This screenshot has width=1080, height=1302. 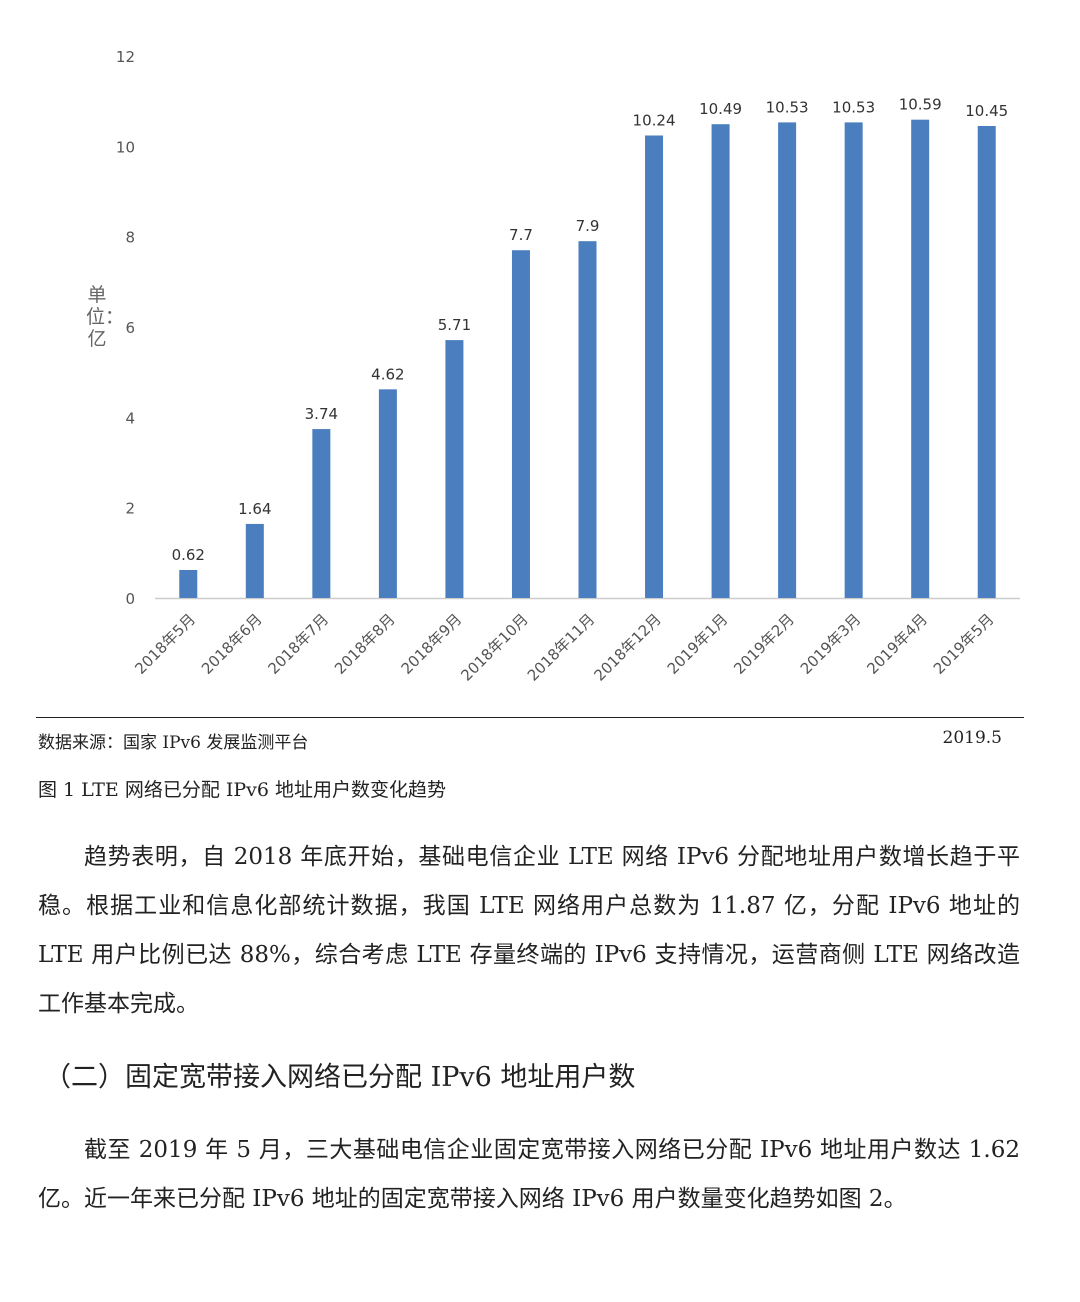 I want to click on y-tick-label: 4, so click(x=130, y=418).